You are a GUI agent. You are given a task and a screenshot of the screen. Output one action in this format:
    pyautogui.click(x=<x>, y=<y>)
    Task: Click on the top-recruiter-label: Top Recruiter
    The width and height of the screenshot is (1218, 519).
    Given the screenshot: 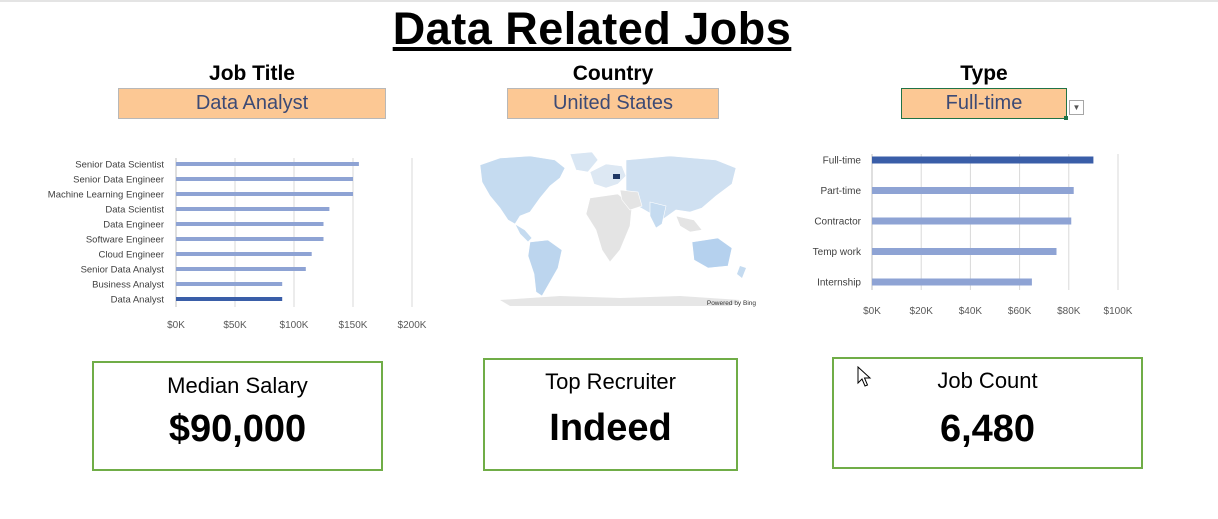 What is the action you would take?
    pyautogui.click(x=610, y=381)
    